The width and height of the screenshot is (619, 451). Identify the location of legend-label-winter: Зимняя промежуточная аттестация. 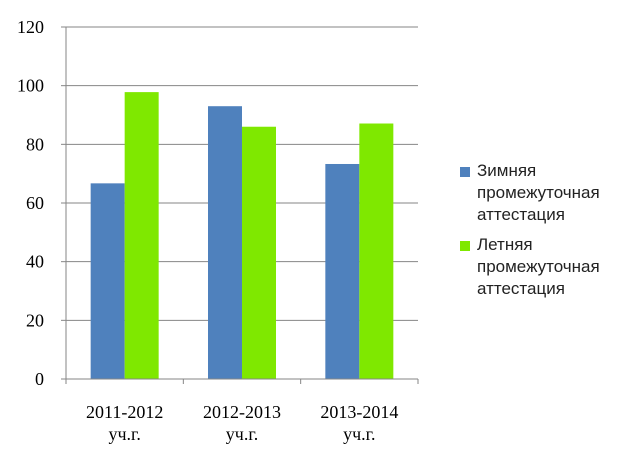
(538, 192).